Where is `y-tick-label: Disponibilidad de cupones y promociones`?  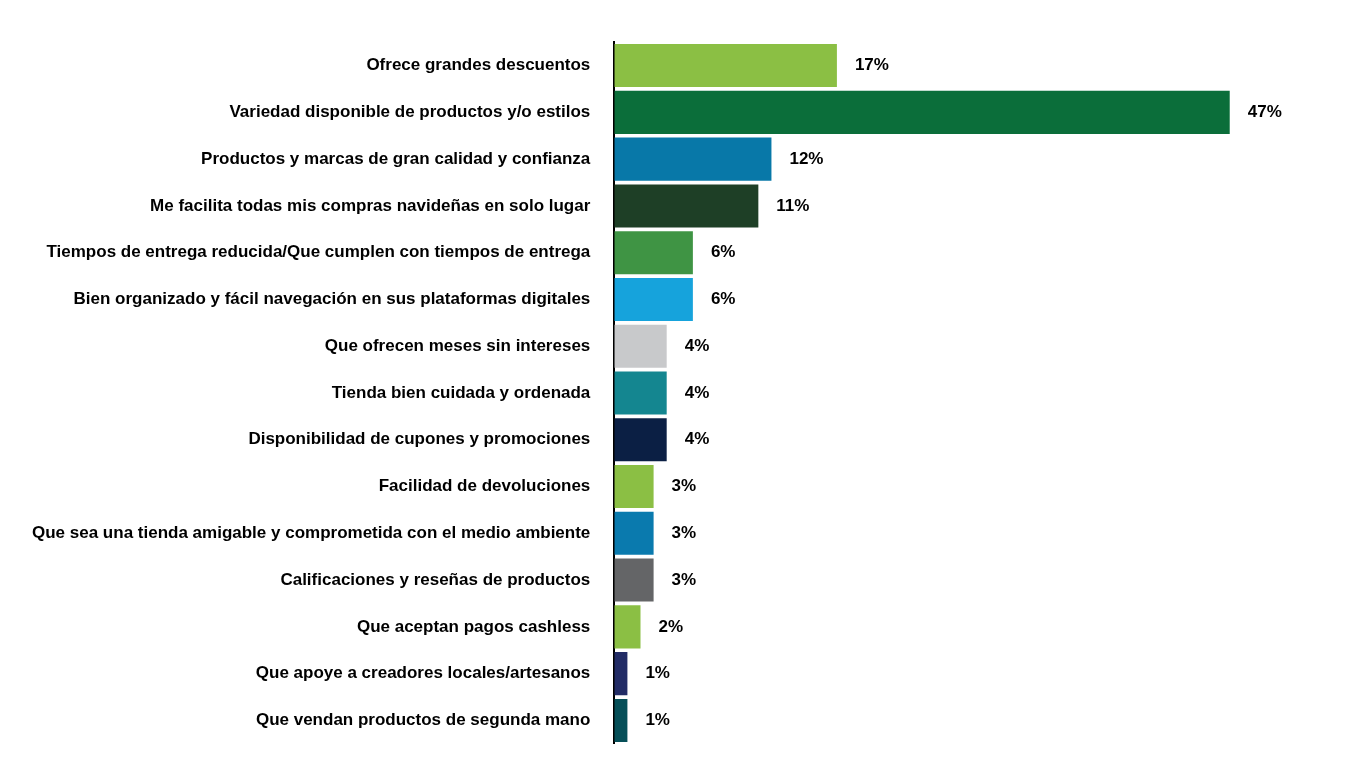
y-tick-label: Disponibilidad de cupones y promociones is located at coordinates (419, 439).